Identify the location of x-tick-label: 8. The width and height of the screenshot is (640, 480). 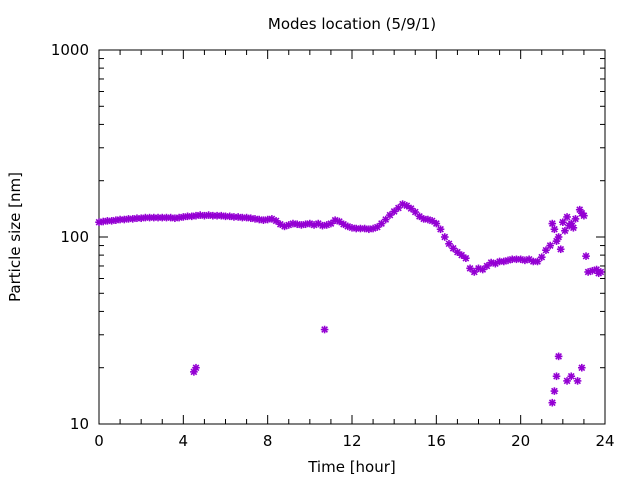
(268, 441).